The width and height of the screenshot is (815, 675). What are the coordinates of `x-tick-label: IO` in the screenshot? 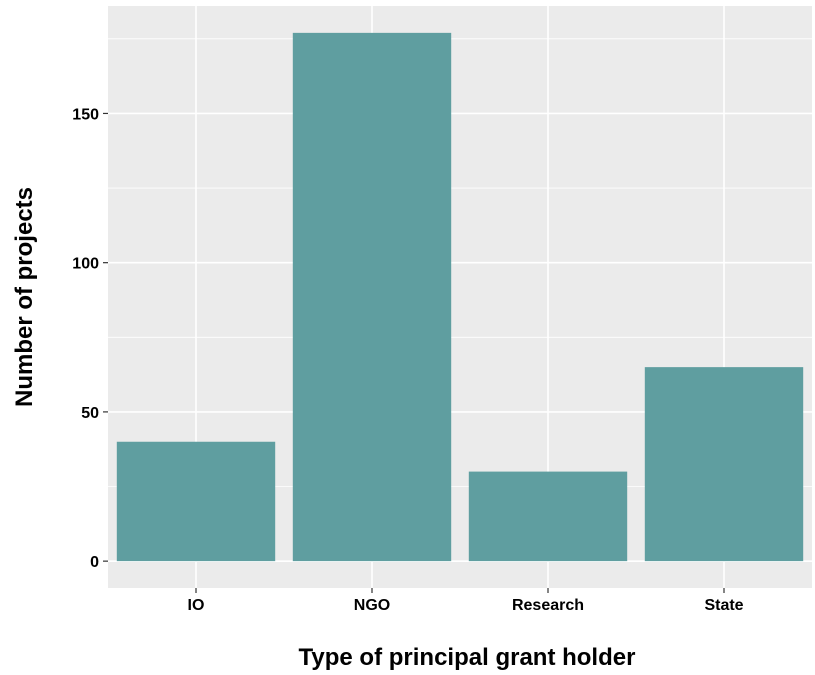 It's located at (196, 605).